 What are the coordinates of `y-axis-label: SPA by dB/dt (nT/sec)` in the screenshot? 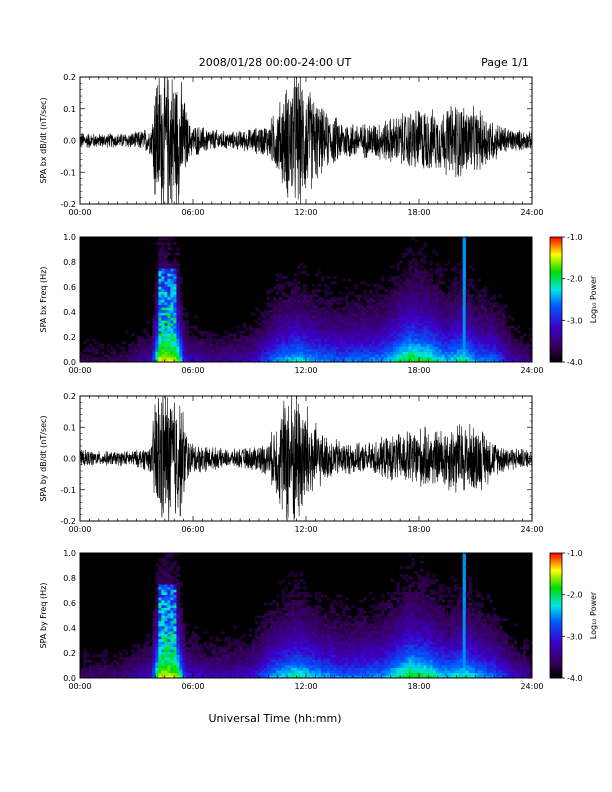 It's located at (43, 458).